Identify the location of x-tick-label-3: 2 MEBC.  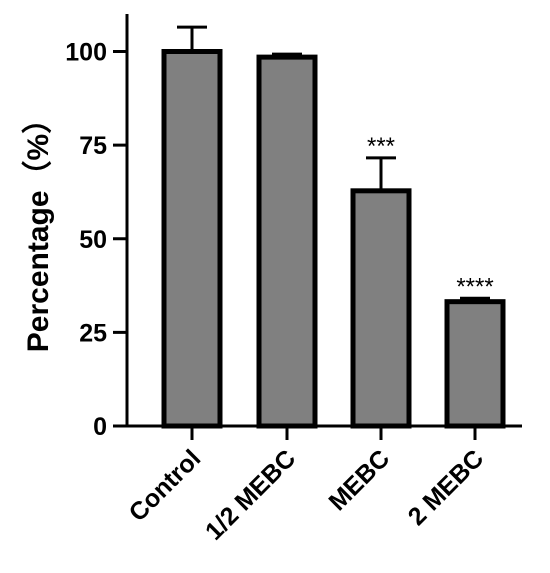
(446, 487).